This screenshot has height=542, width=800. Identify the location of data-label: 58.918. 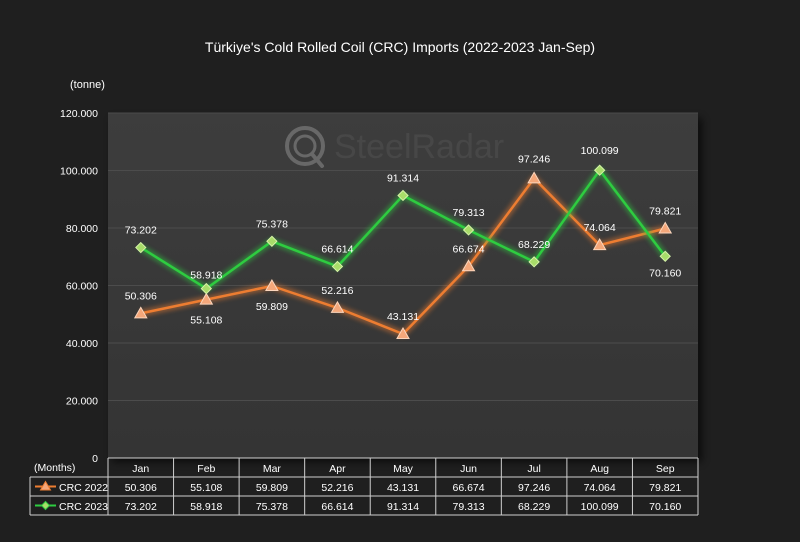
(206, 276).